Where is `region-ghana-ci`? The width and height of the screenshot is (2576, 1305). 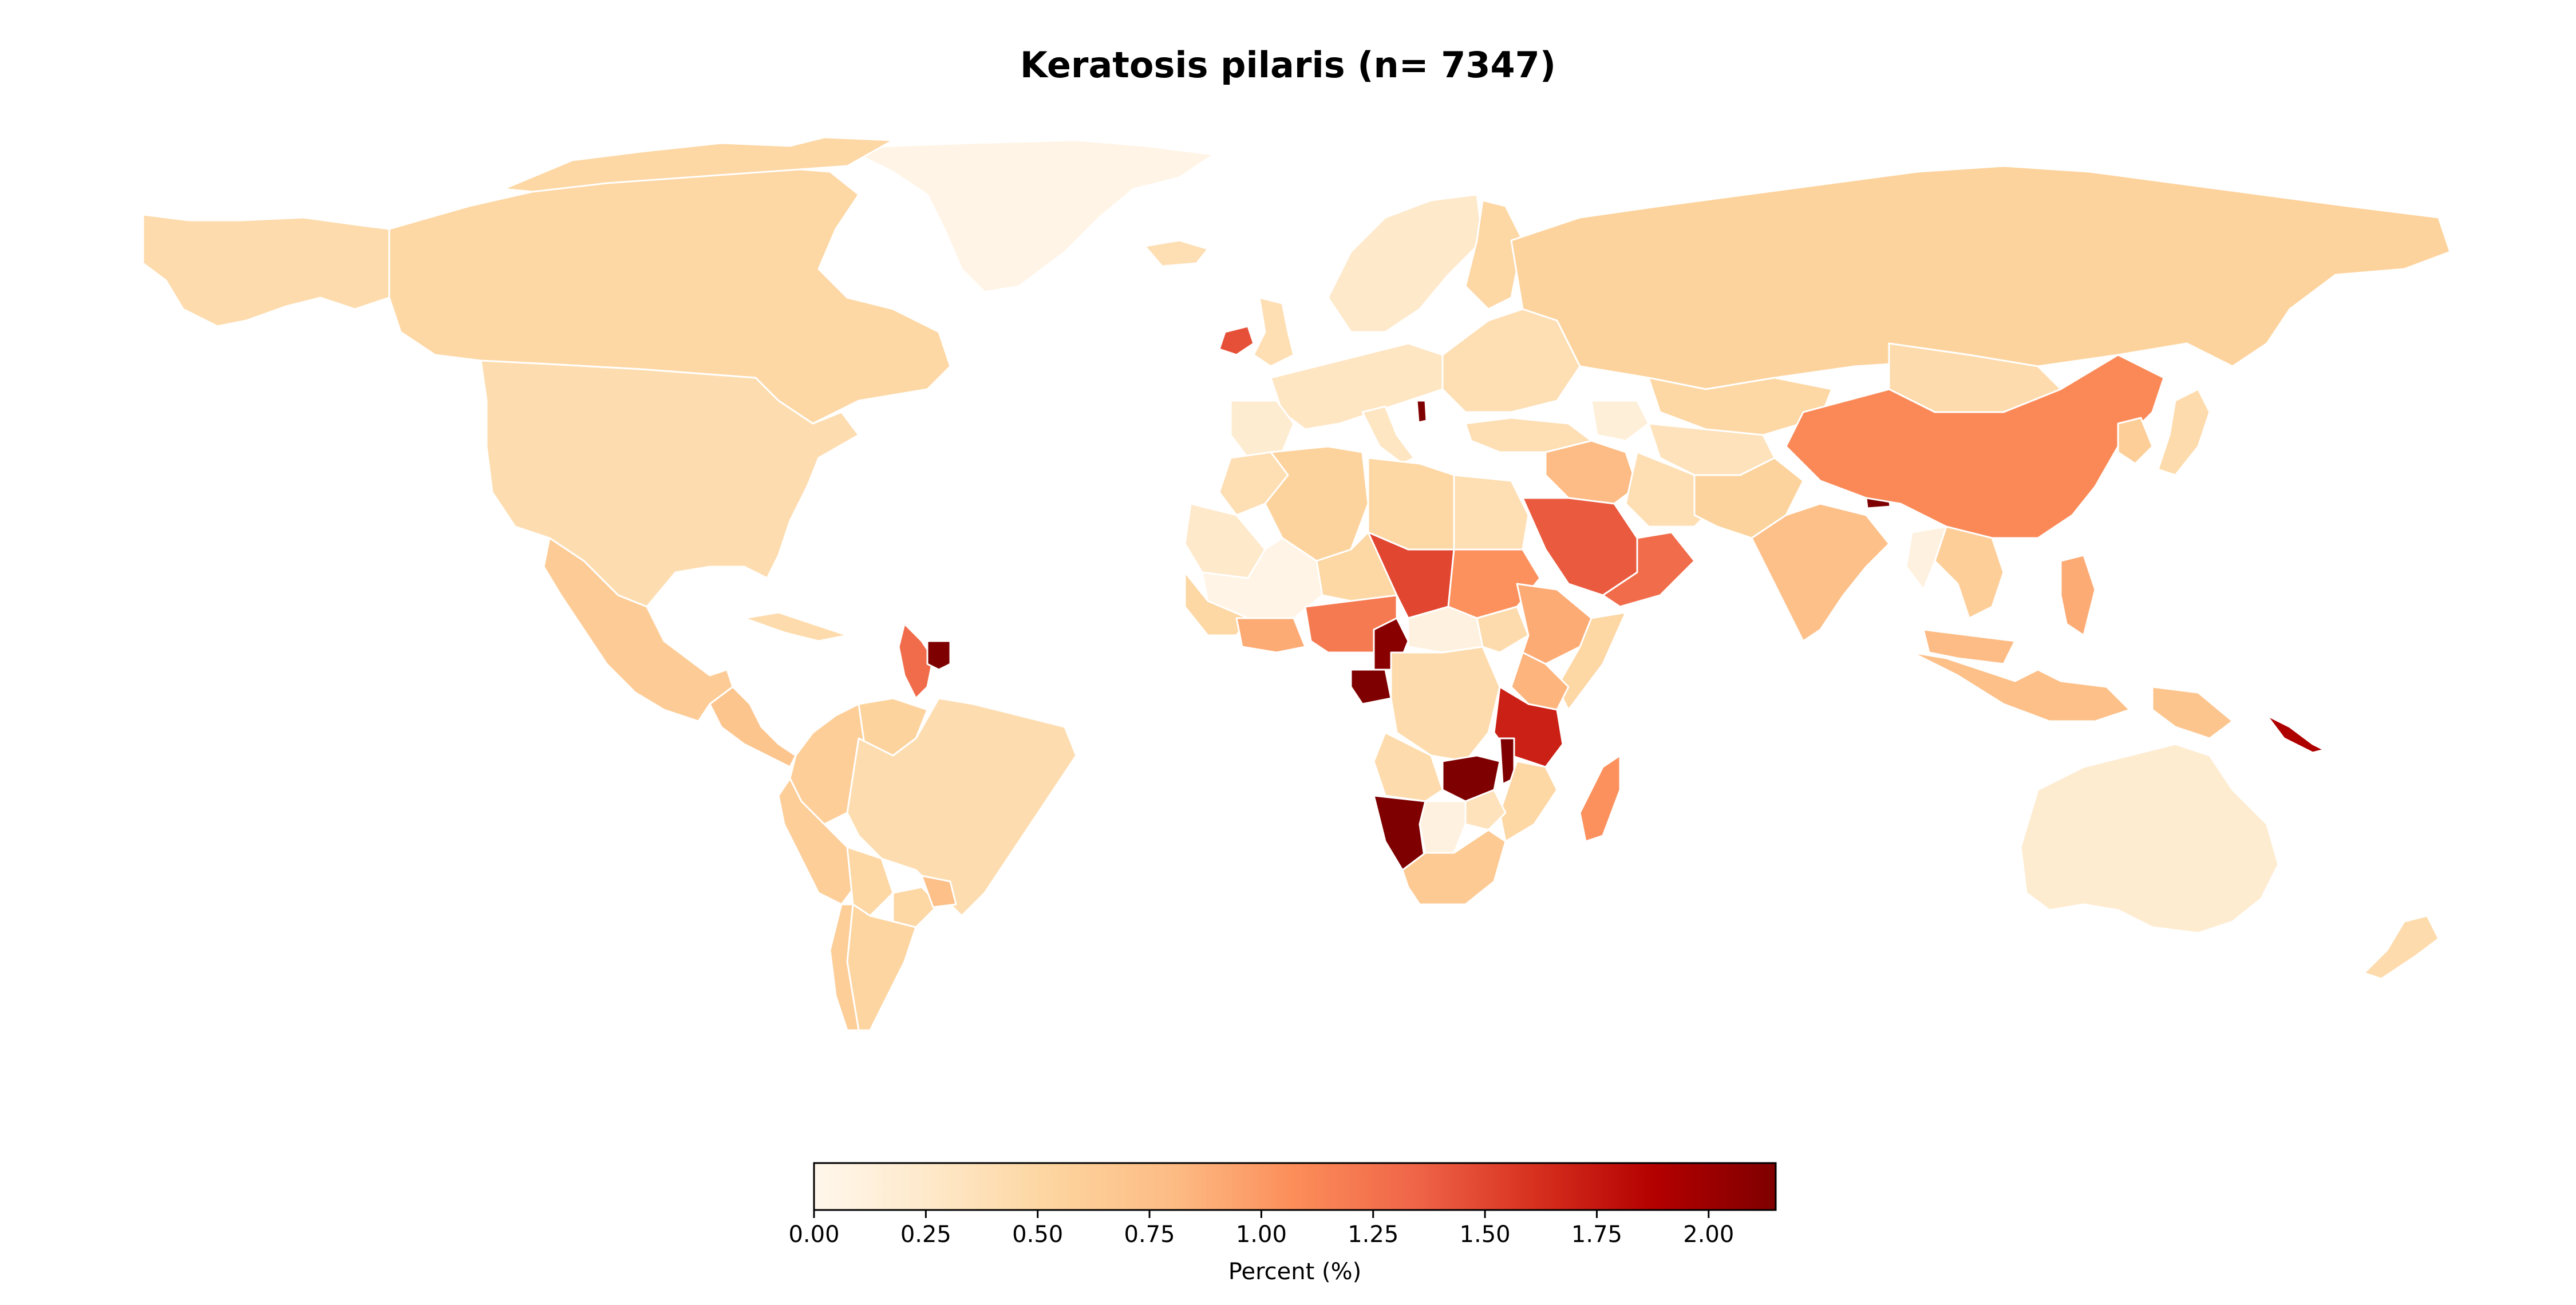 region-ghana-ci is located at coordinates (1270, 635).